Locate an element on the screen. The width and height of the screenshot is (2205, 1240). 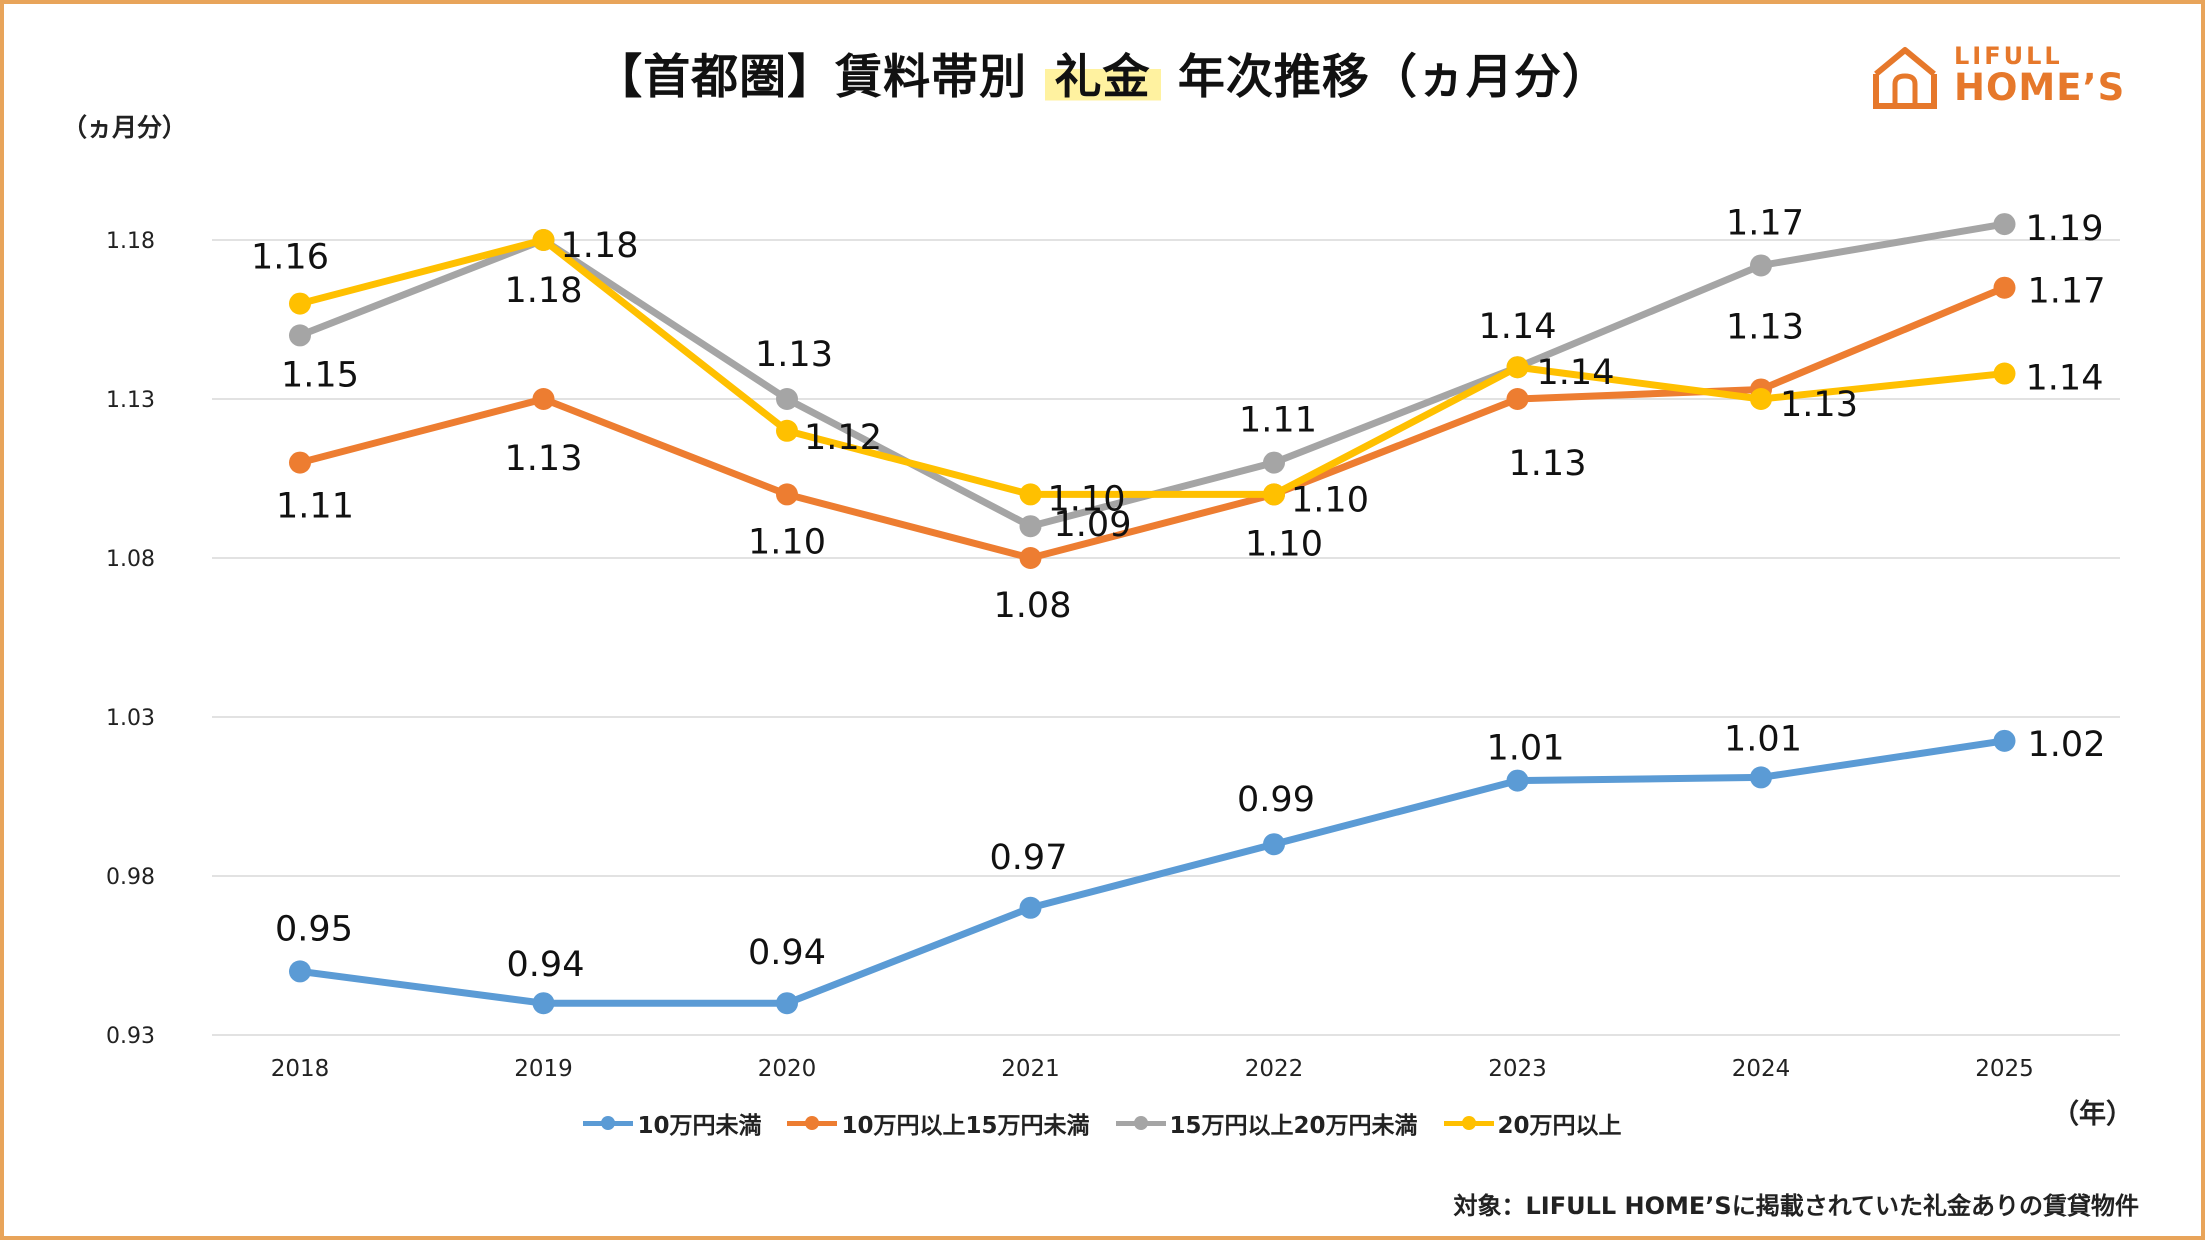
data-label: 0.97 is located at coordinates (1029, 858).